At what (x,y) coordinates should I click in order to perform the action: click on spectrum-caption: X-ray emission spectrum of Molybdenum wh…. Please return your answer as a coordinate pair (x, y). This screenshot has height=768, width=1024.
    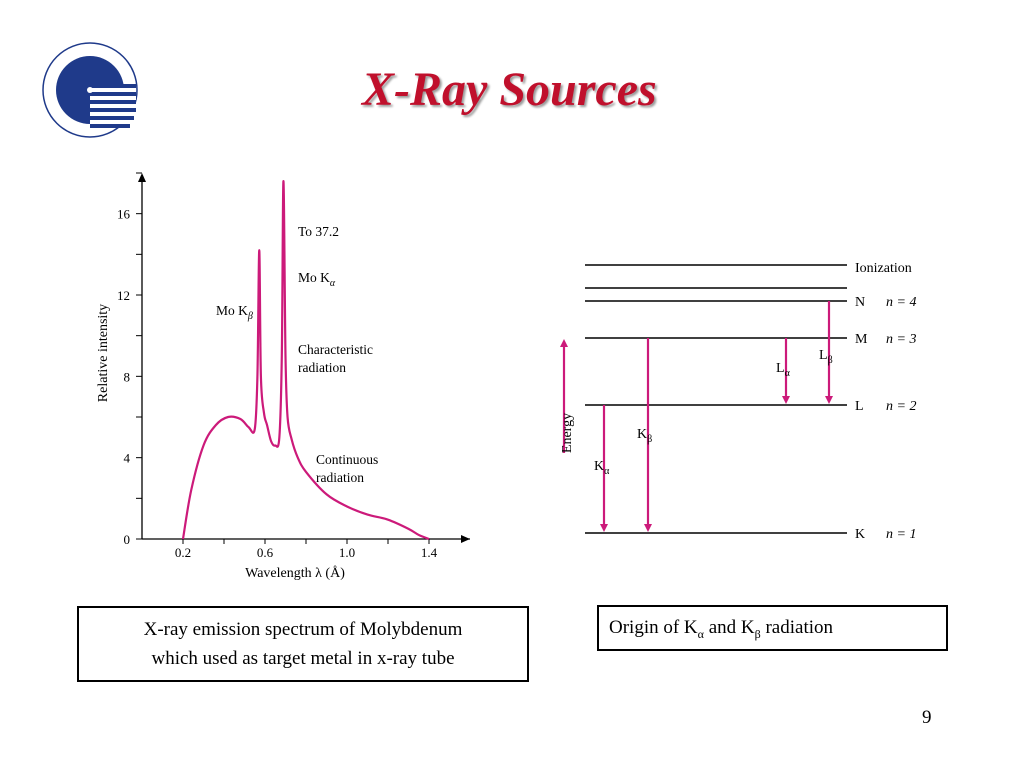
    Looking at the image, I should click on (303, 644).